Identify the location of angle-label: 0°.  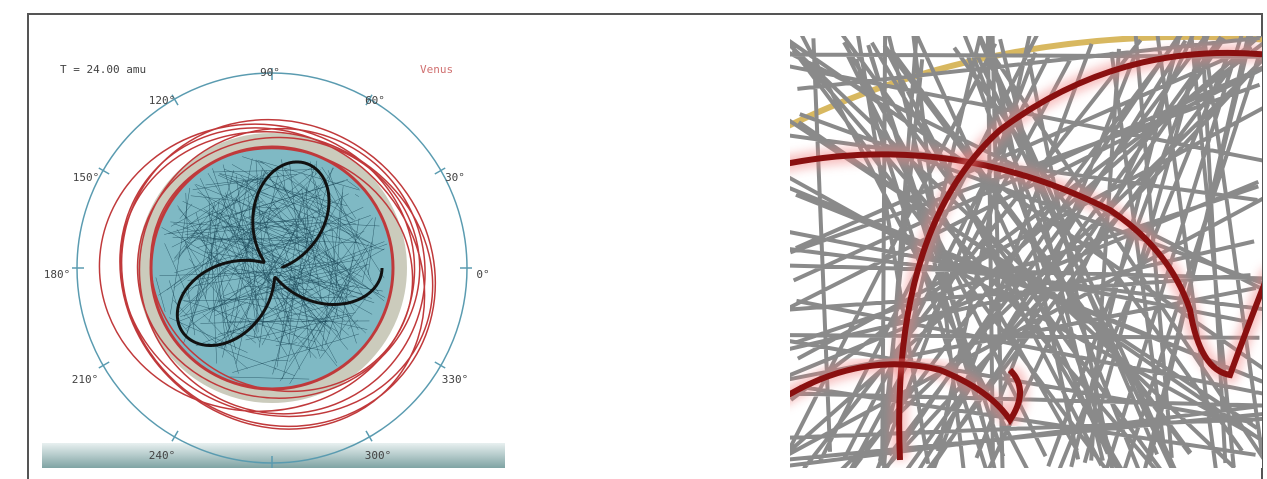
(482, 274).